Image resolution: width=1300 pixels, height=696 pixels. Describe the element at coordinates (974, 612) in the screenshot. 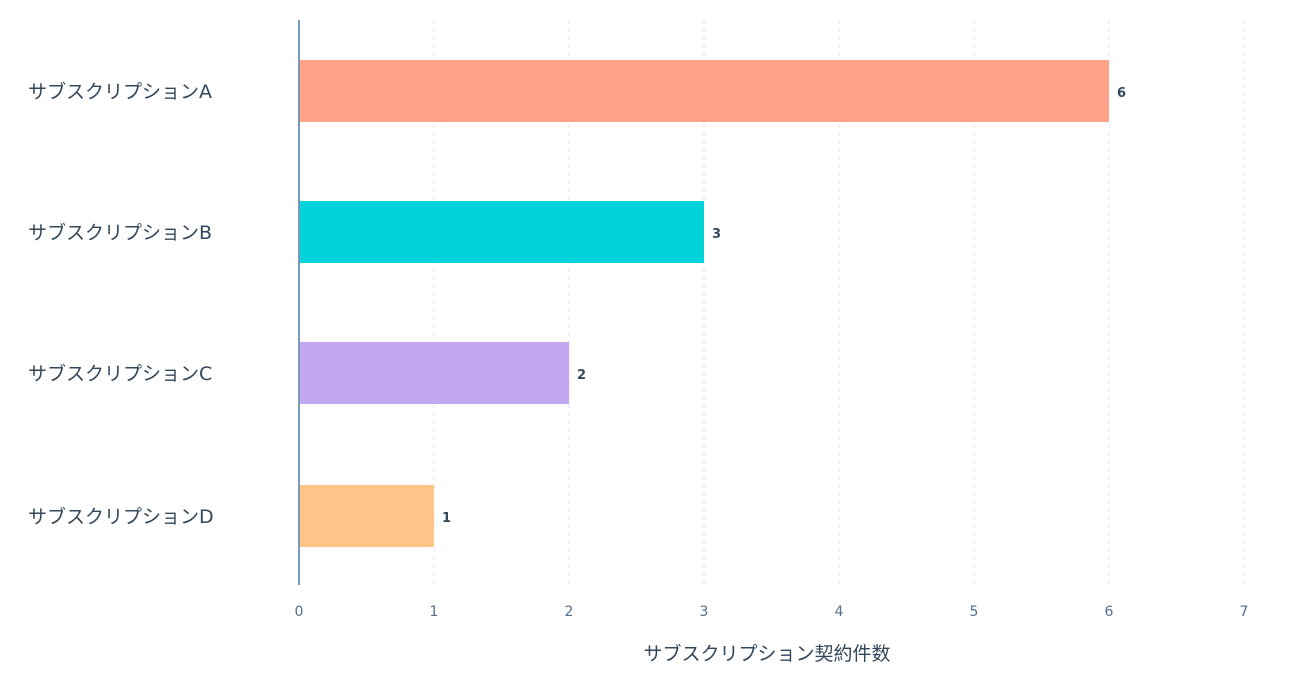

I see `x-tick-label-5: 5` at that location.